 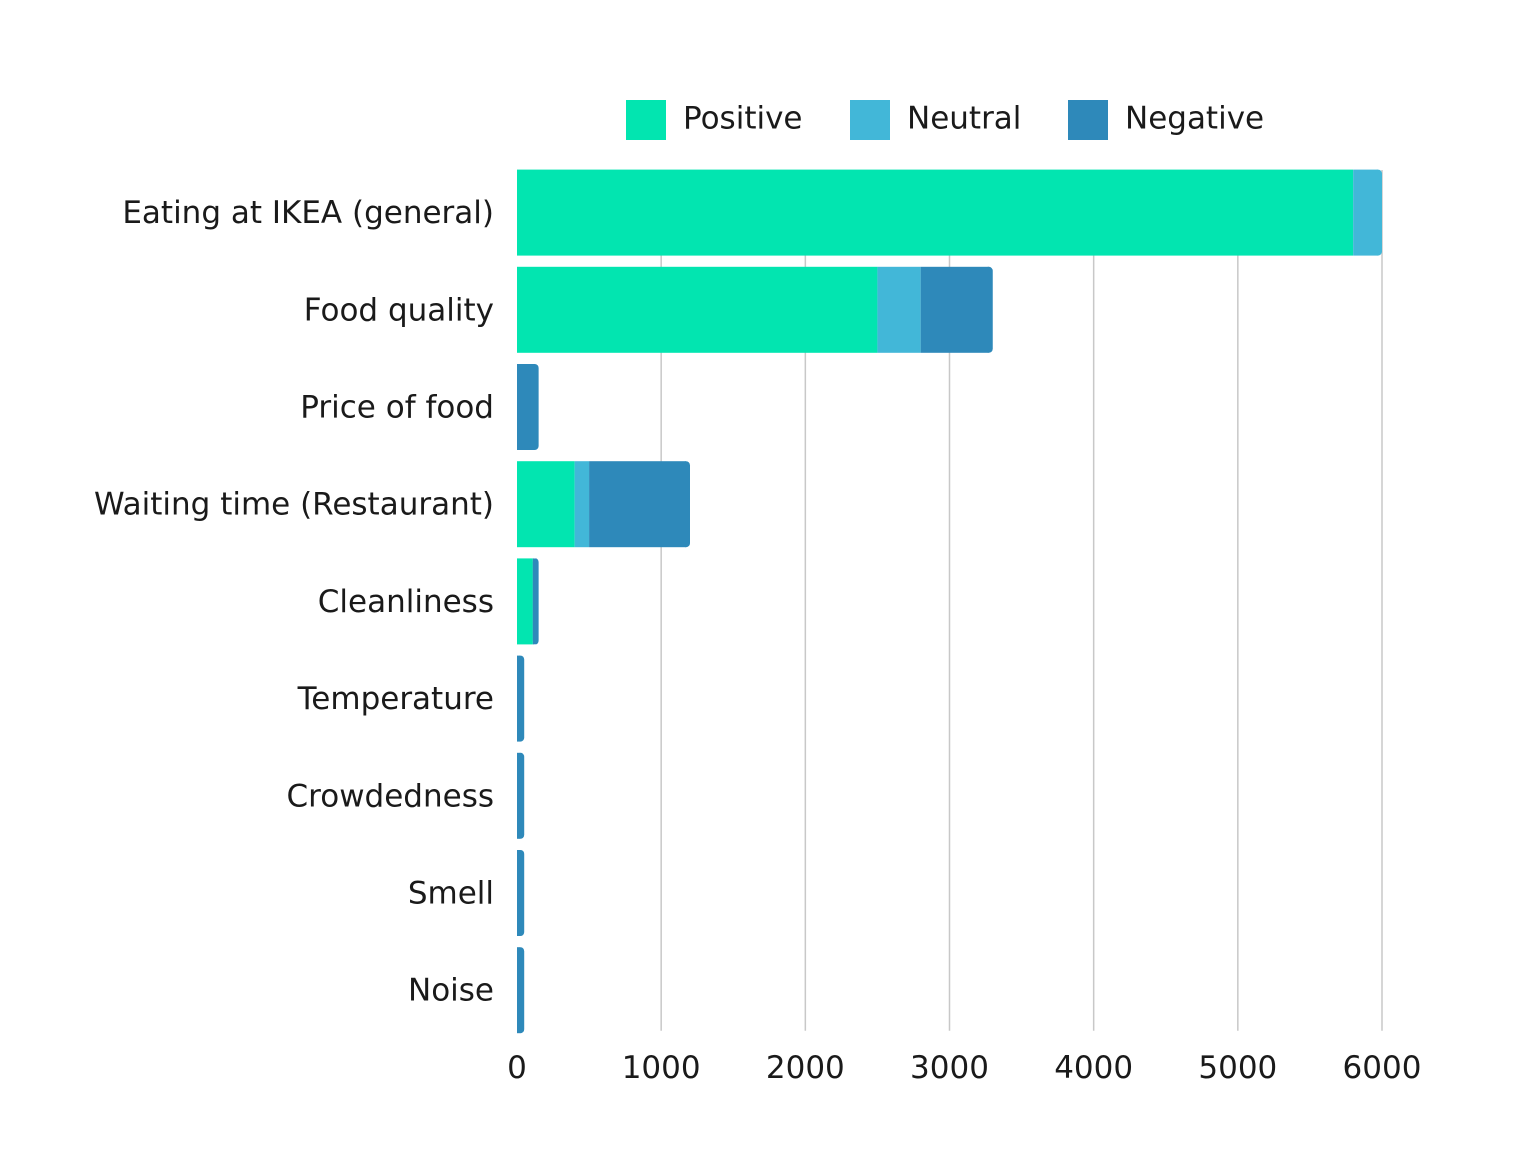 I want to click on x-tick-label: 5000, so click(x=1237, y=1068).